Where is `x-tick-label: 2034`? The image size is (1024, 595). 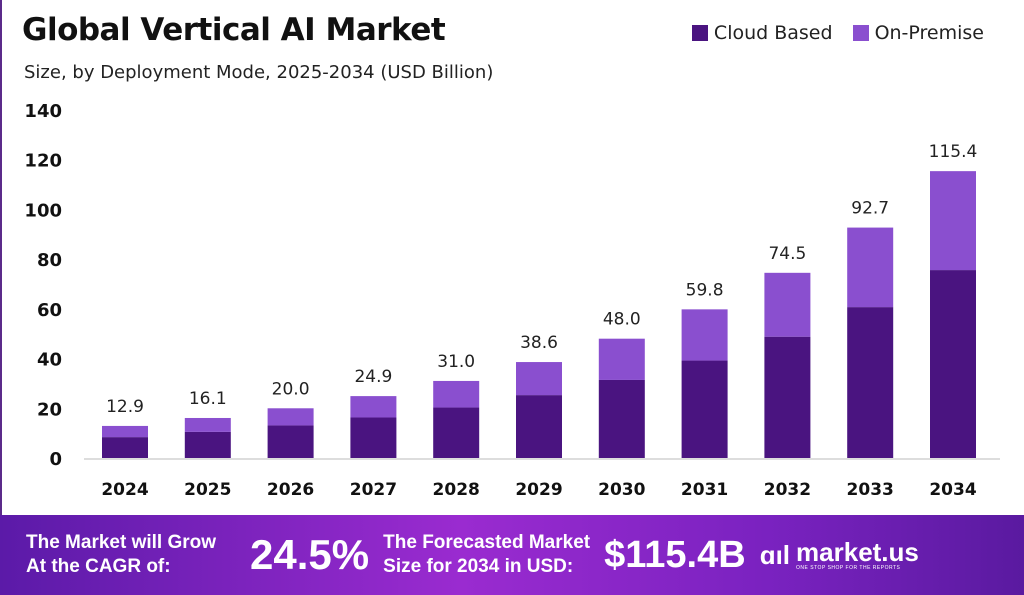
x-tick-label: 2034 is located at coordinates (952, 490).